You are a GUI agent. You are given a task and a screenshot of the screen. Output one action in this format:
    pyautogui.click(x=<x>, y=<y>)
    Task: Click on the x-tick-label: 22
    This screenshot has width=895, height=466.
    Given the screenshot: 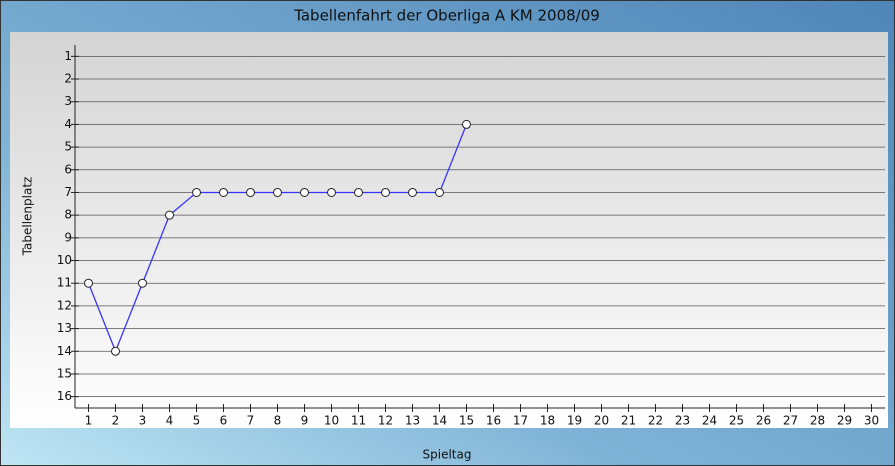 What is the action you would take?
    pyautogui.click(x=655, y=421)
    